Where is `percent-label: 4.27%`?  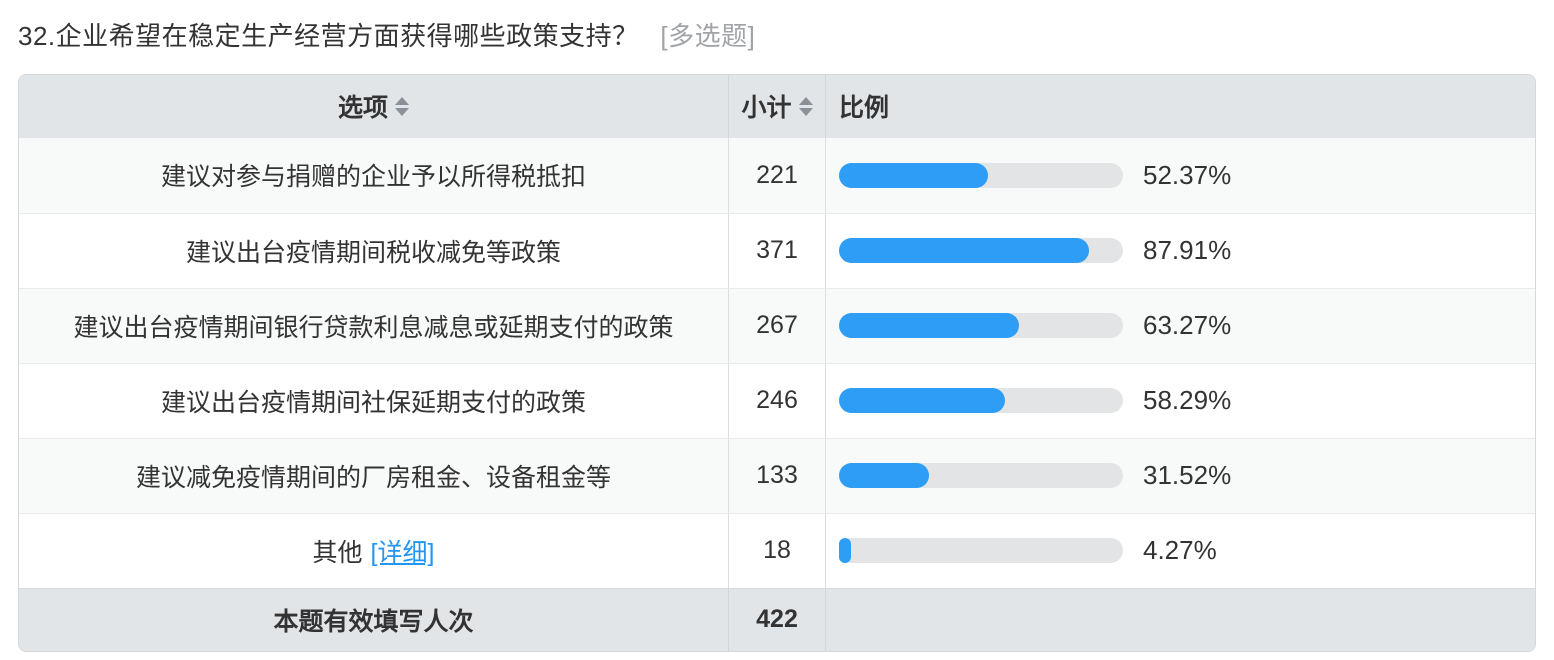
percent-label: 4.27% is located at coordinates (1180, 550).